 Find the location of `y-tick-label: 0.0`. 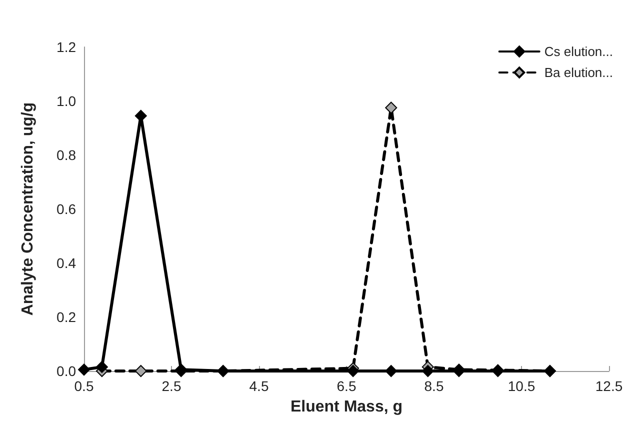

y-tick-label: 0.0 is located at coordinates (66, 371).